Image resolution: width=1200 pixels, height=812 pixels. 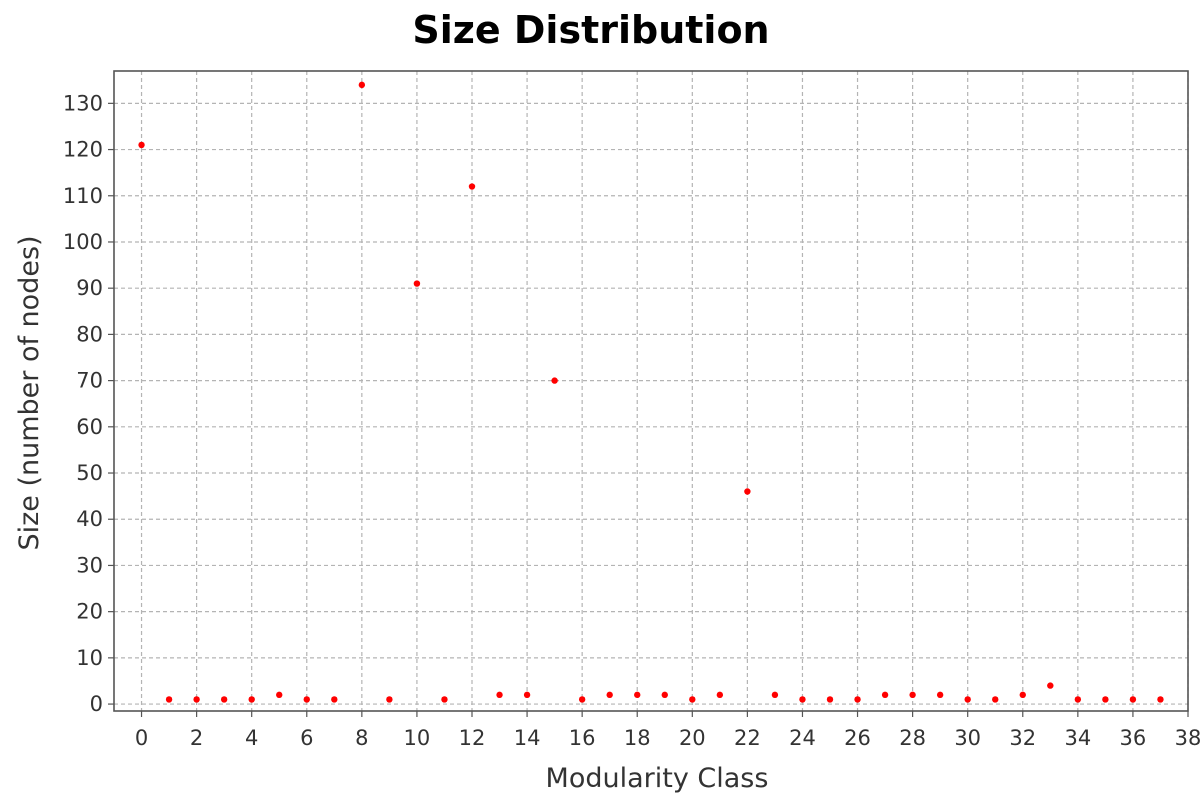 What do you see at coordinates (29, 392) in the screenshot?
I see `y-axis-title: Size (number of nodes)` at bounding box center [29, 392].